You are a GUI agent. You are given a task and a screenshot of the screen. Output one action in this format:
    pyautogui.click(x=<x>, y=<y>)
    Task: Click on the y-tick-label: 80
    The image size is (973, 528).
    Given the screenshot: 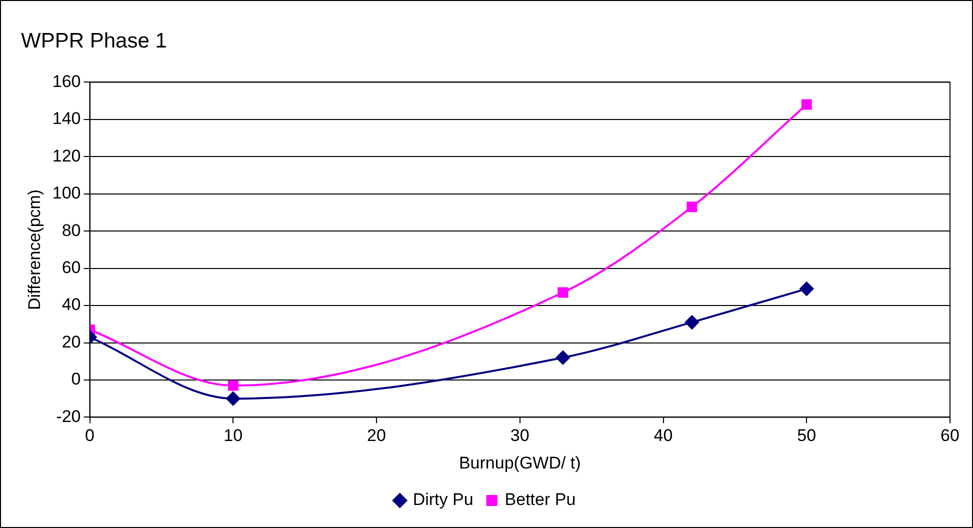 What is the action you would take?
    pyautogui.click(x=71, y=230)
    